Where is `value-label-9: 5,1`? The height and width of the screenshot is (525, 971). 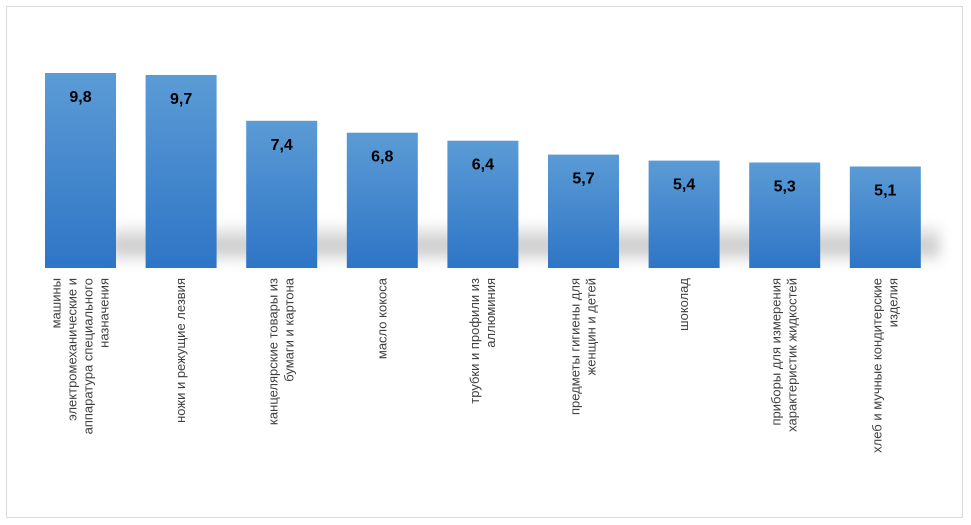 value-label-9: 5,1 is located at coordinates (885, 191).